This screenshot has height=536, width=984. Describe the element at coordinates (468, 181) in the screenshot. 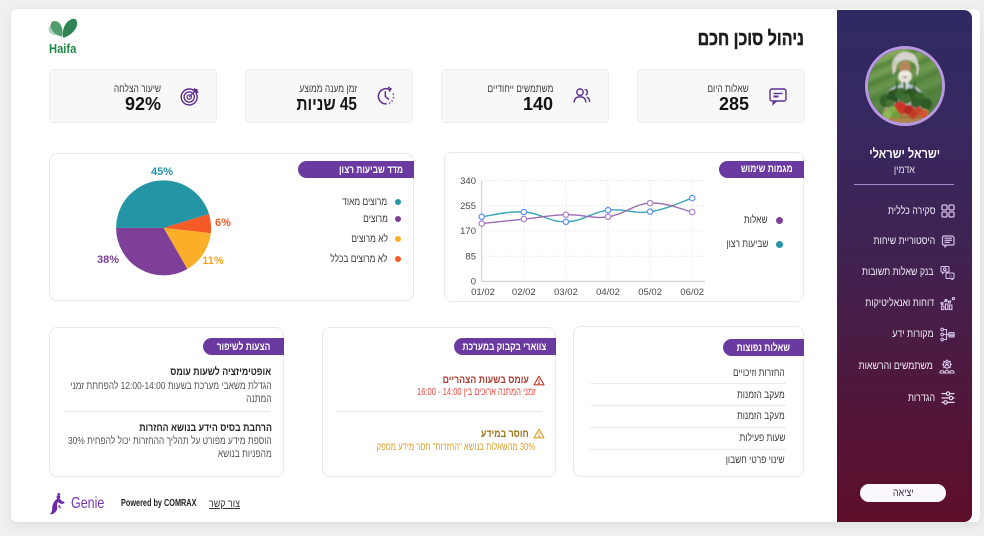

I see `svg-text: 340` at that location.